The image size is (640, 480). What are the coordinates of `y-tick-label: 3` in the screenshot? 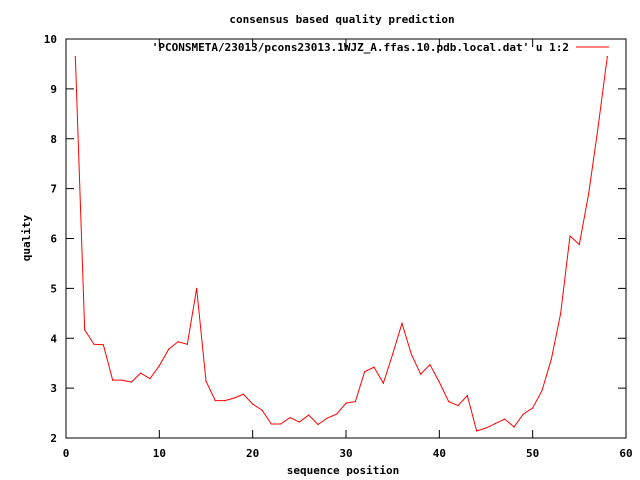 It's located at (53, 388).